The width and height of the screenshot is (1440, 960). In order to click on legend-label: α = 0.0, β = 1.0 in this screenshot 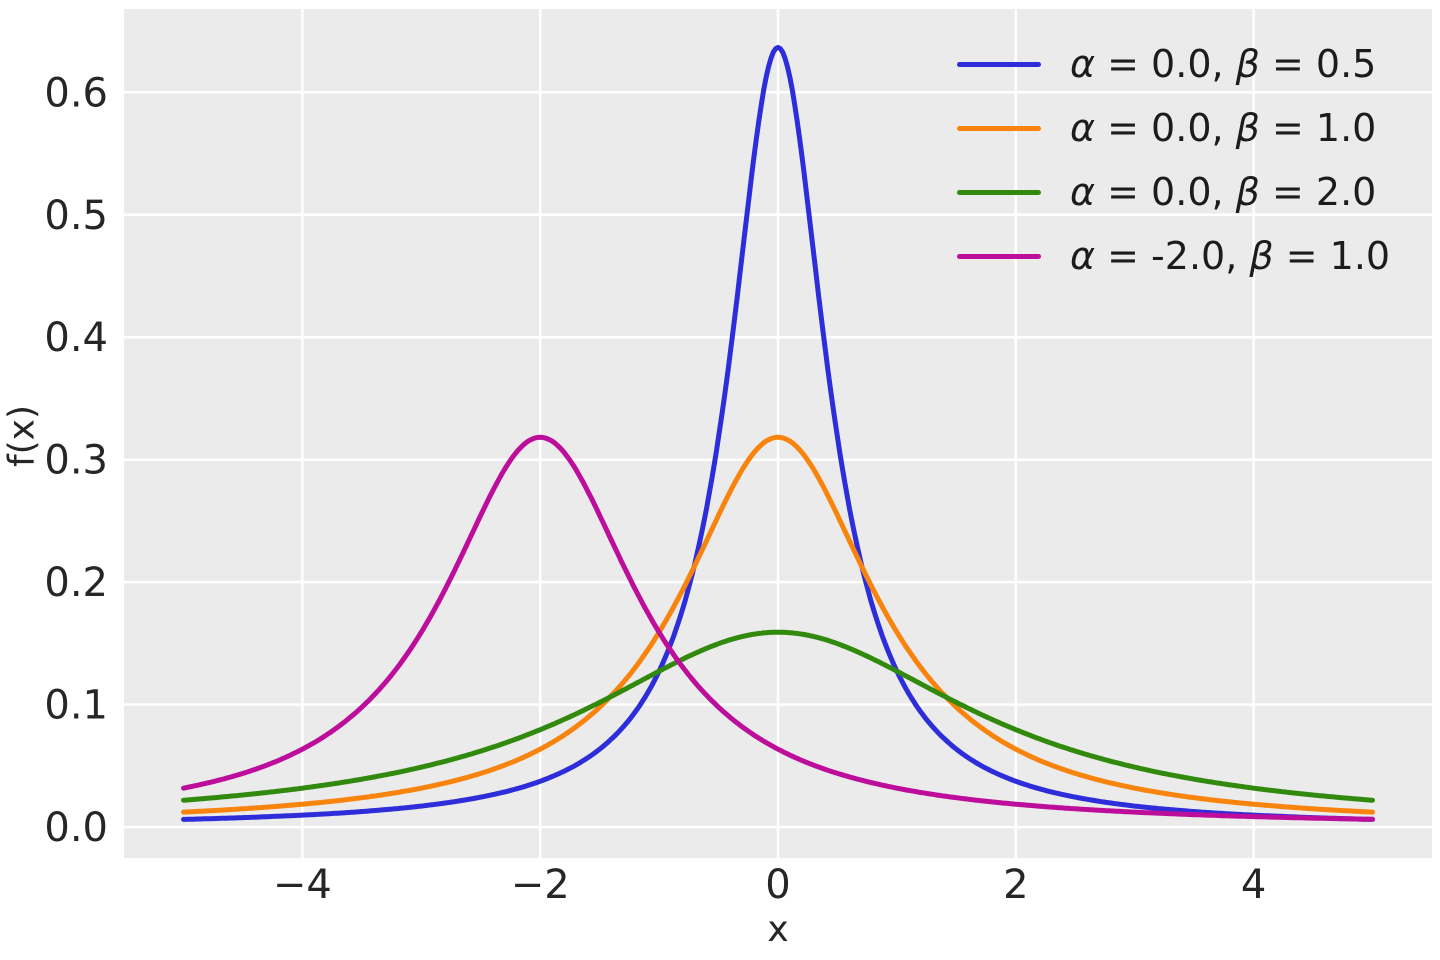, I will do `click(1223, 128)`.